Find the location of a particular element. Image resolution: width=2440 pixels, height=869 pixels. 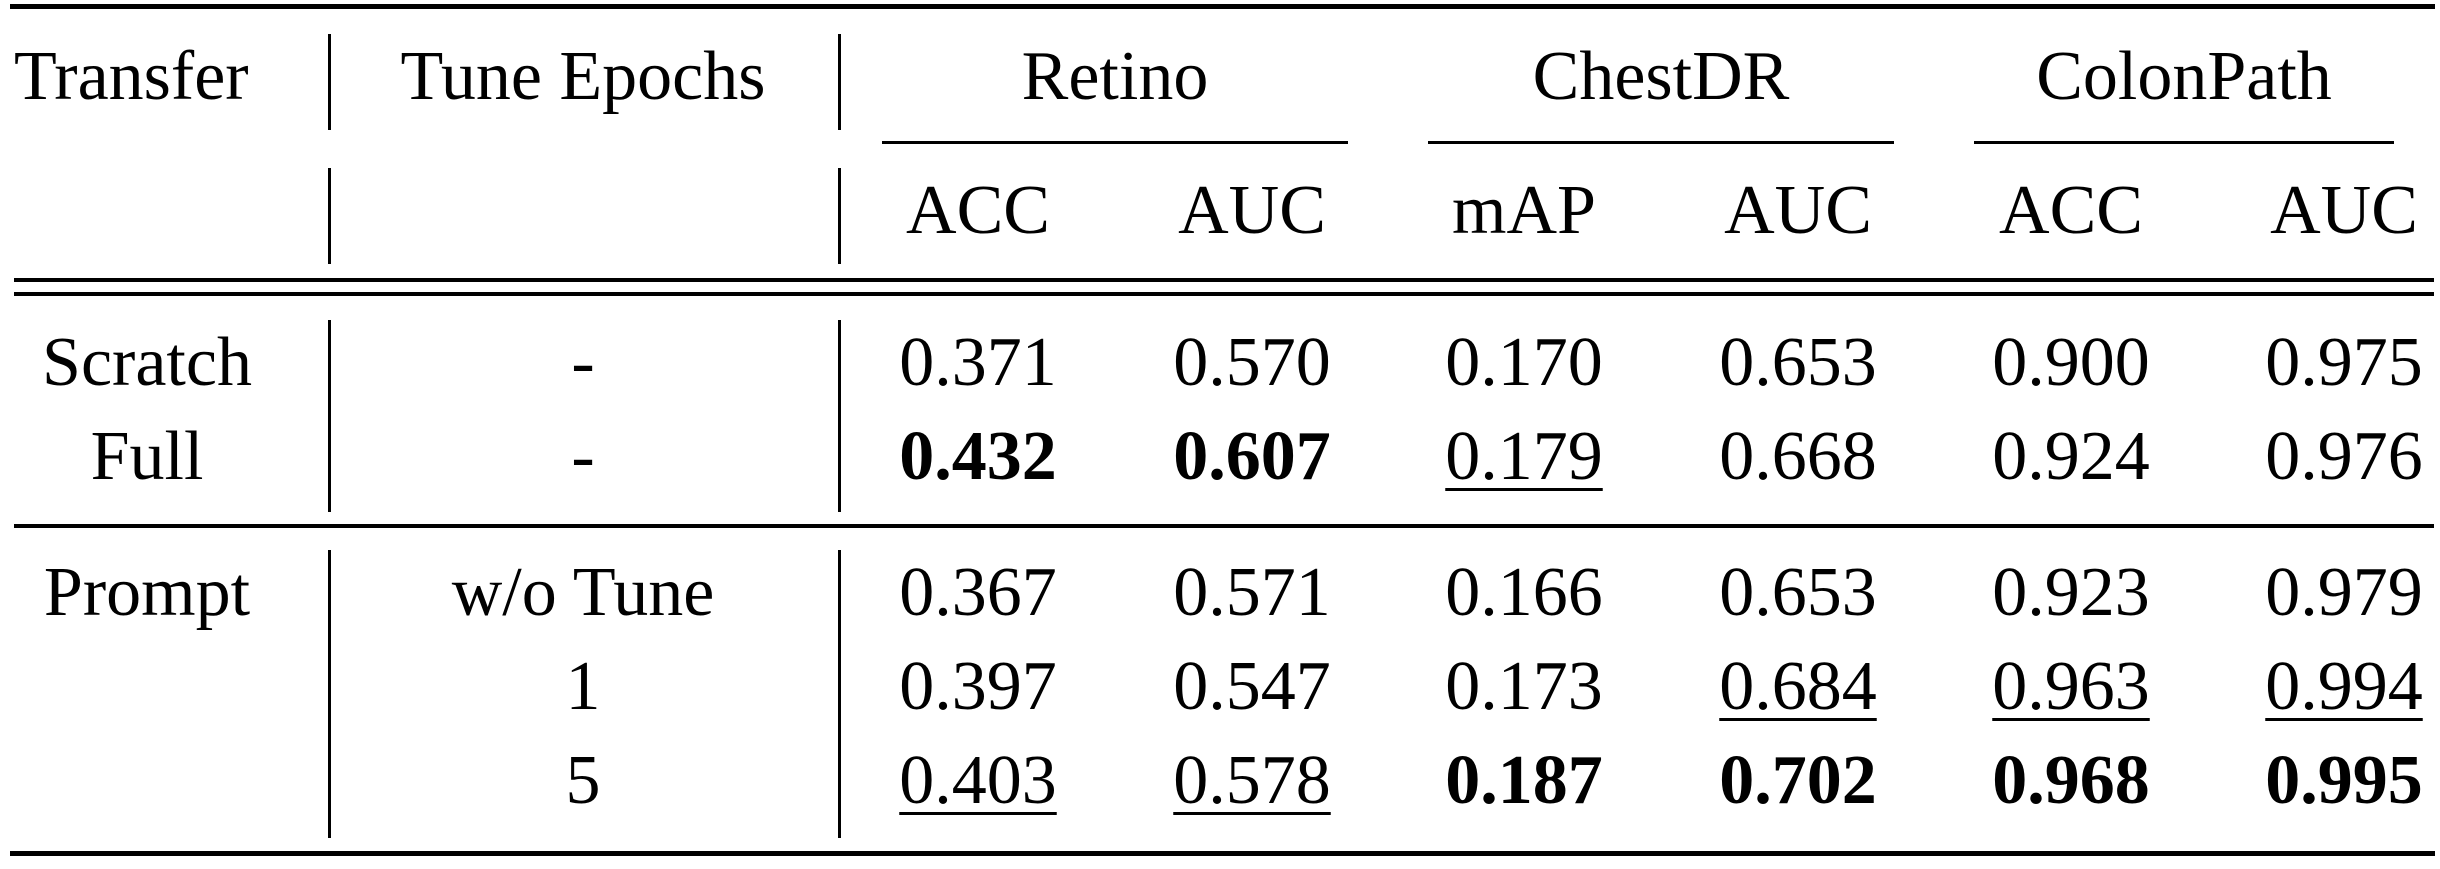

table-cell: 0.367 is located at coordinates (978, 592).